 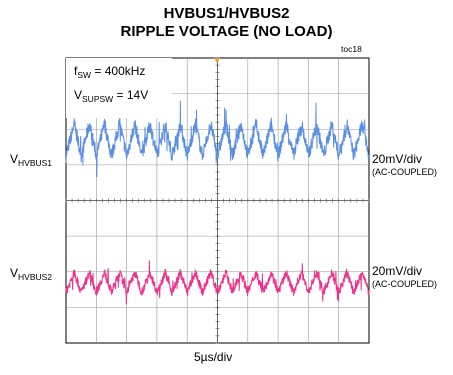 I want to click on condition-fsw: fSW = 400kHz, so click(x=110, y=72).